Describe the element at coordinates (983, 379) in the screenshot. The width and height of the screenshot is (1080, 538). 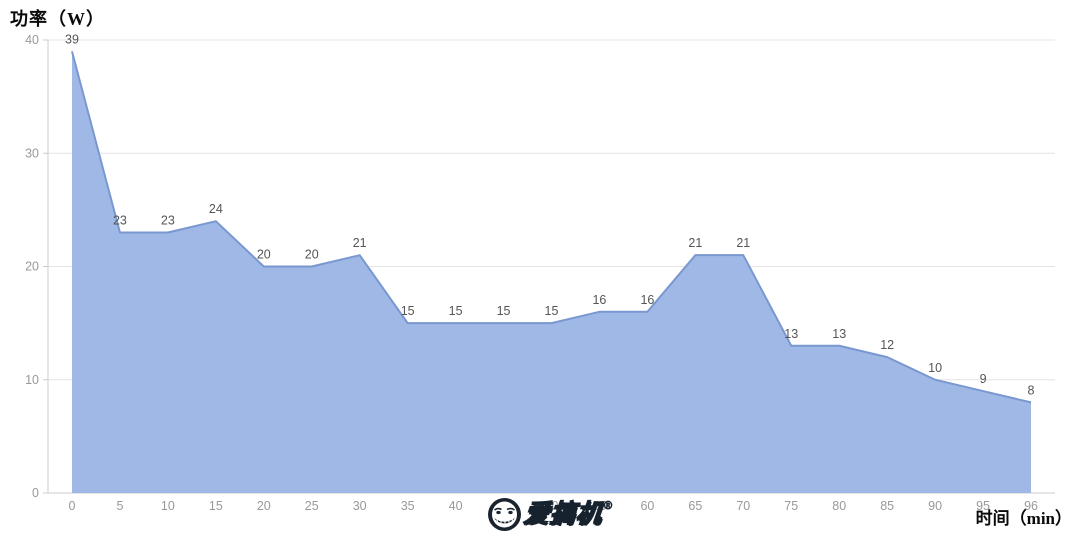
I see `data-label: 9` at that location.